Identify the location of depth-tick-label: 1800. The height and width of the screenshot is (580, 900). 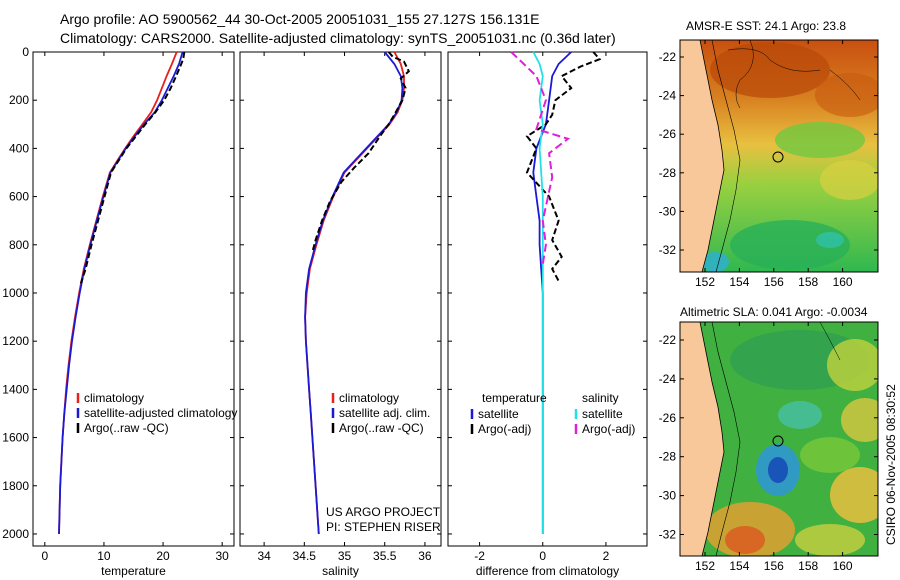
(15, 486).